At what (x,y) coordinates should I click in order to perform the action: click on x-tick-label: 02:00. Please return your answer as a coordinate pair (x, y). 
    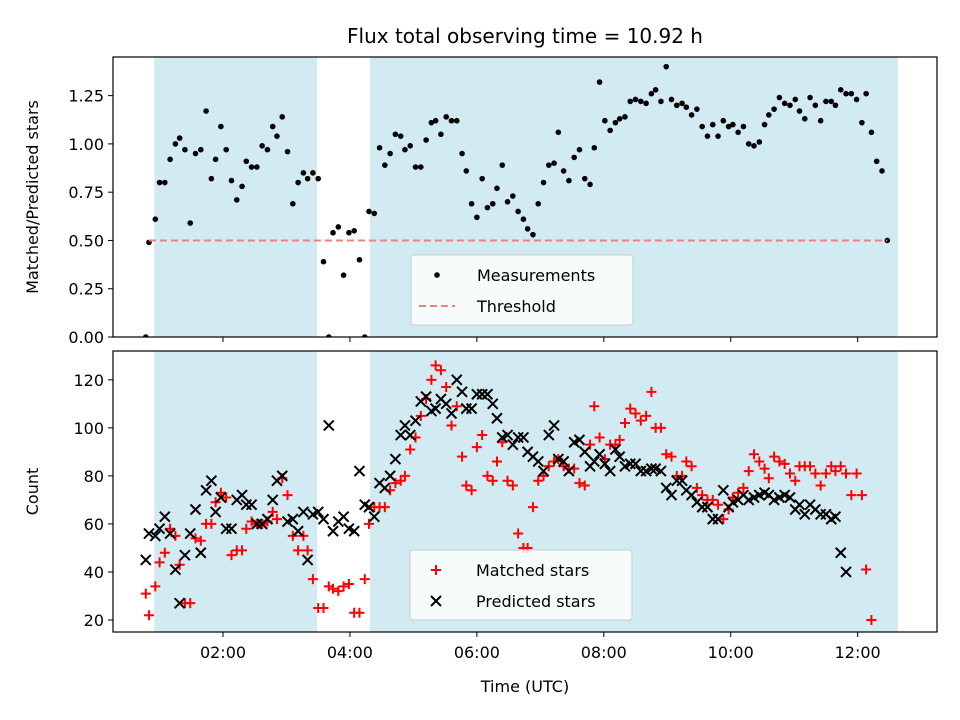
    Looking at the image, I should click on (223, 652).